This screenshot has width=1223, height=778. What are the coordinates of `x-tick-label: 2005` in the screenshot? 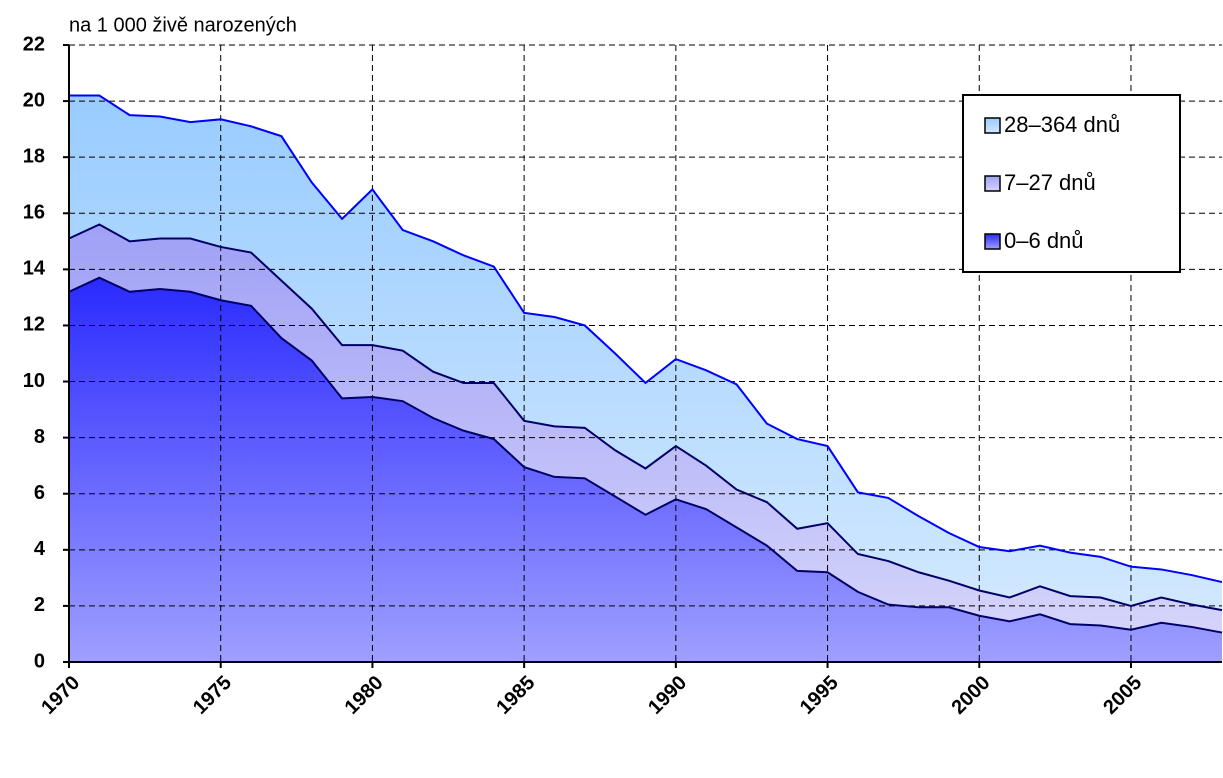 It's located at (1122, 695).